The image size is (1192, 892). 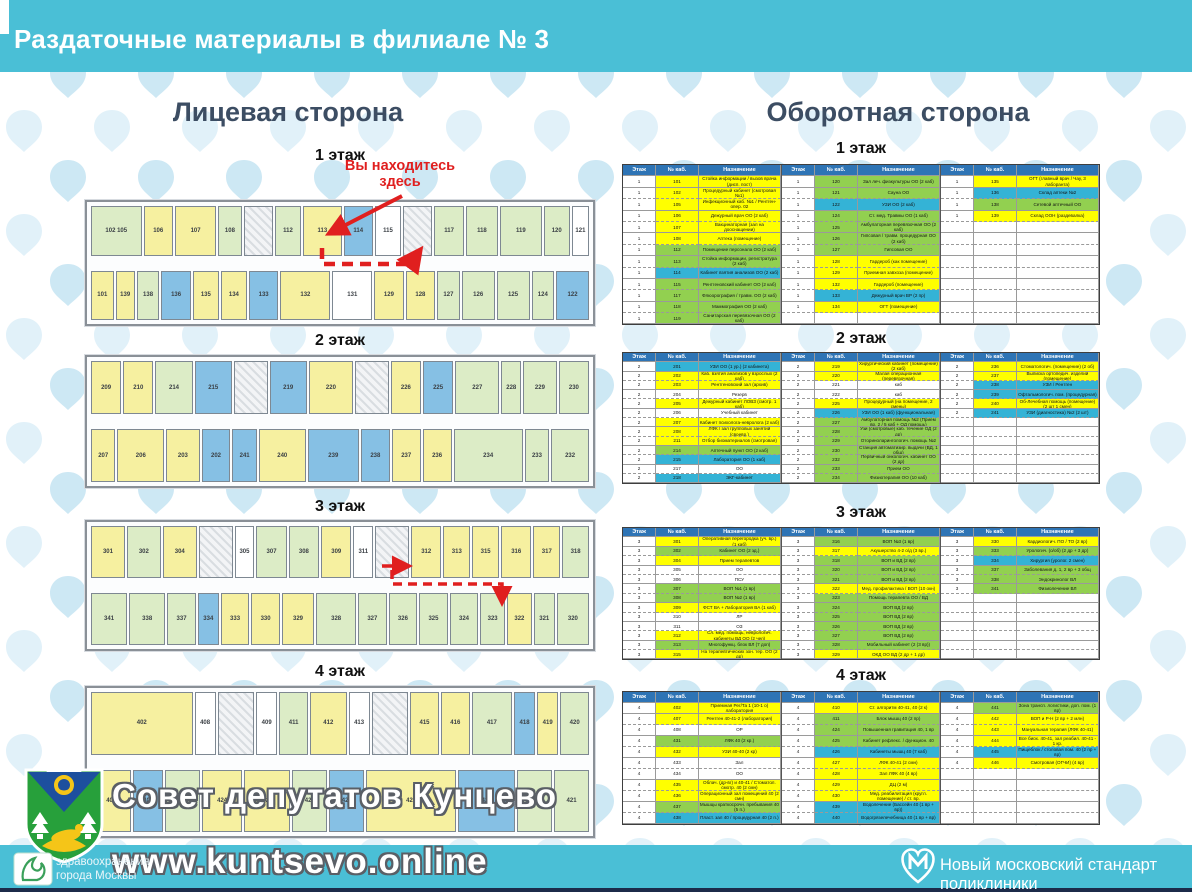 What do you see at coordinates (739, 404) in the screenshot?
I see `cell-purpose: Дежурный кабинет ЛОВЗ (смотр. 1 каб)` at bounding box center [739, 404].